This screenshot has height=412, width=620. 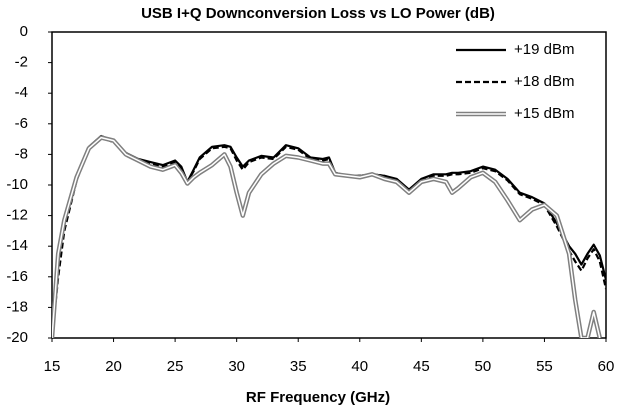 What do you see at coordinates (21, 92) in the screenshot?
I see `y-tick-label: -4` at bounding box center [21, 92].